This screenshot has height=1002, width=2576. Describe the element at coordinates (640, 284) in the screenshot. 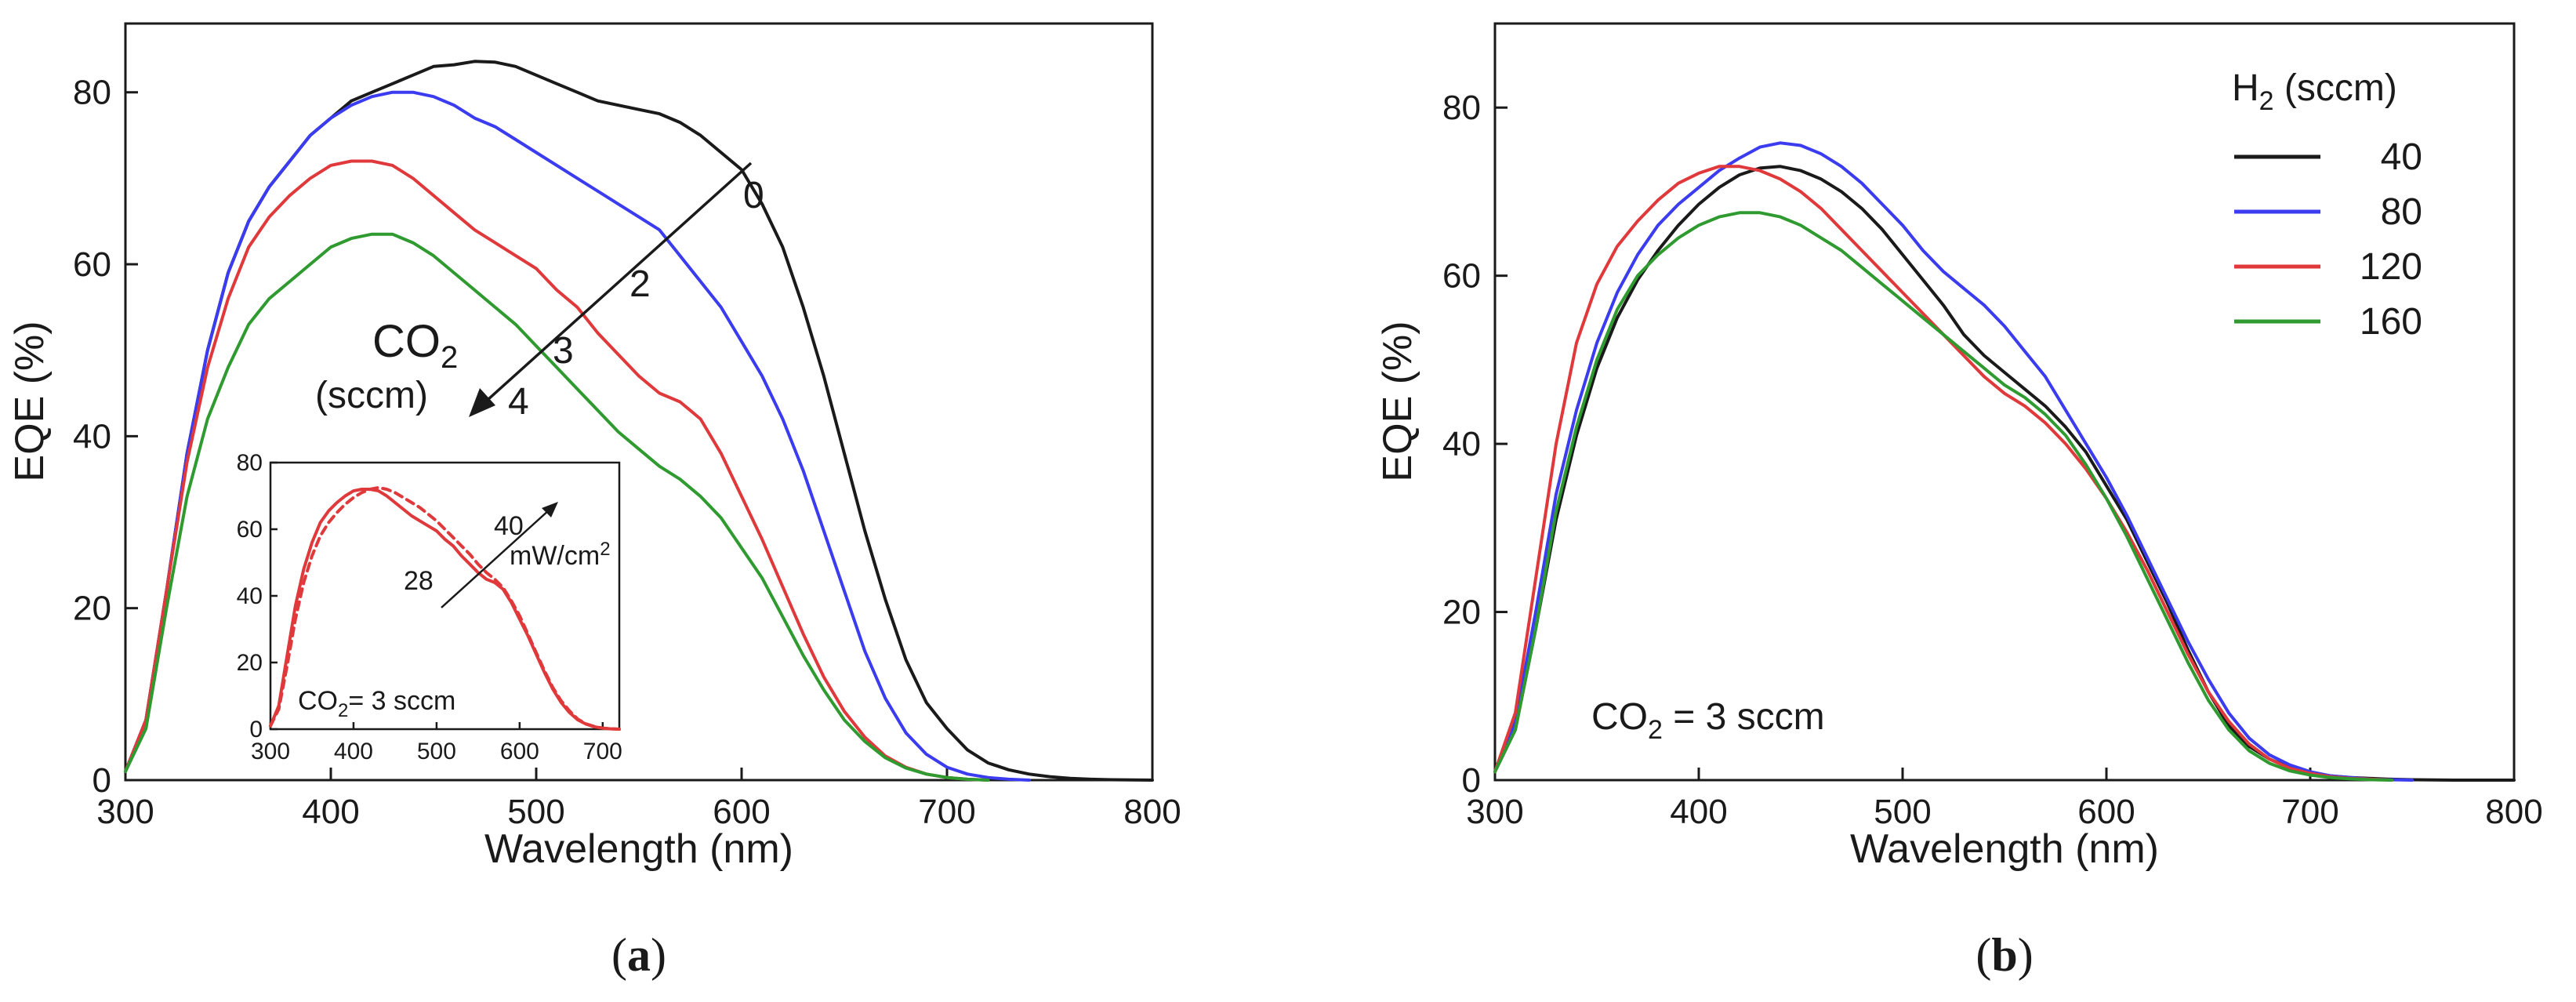

I see `co2-arrow-label-2: 2` at that location.